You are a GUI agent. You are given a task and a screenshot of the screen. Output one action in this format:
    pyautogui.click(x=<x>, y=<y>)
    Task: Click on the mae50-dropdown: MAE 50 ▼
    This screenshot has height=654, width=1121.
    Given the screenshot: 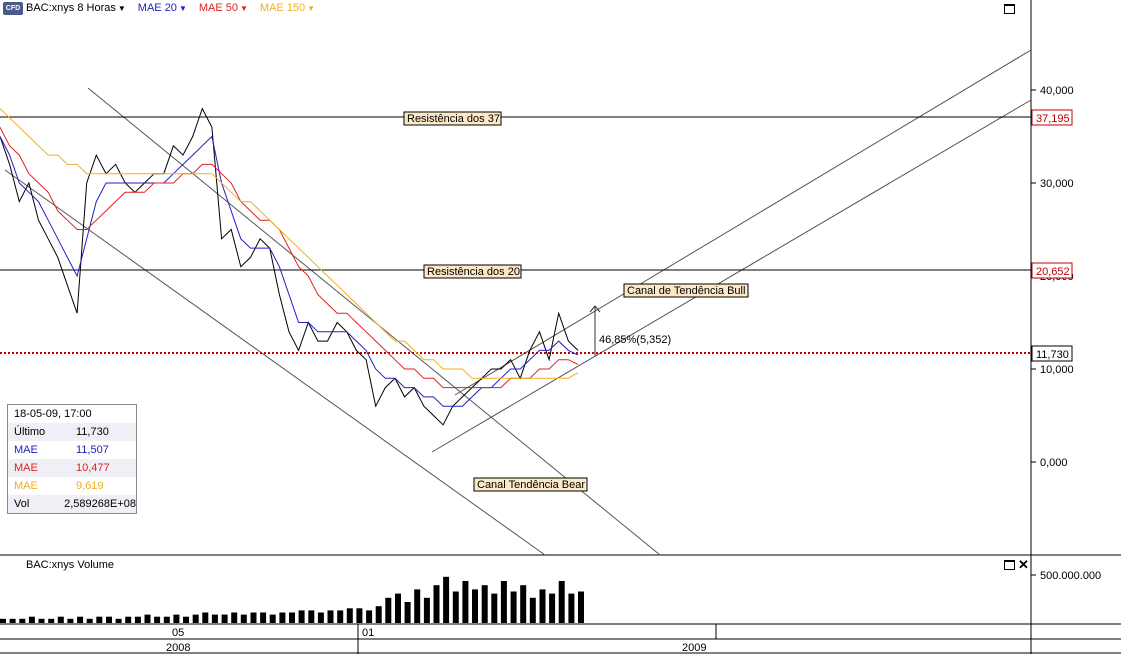 What is the action you would take?
    pyautogui.click(x=223, y=8)
    